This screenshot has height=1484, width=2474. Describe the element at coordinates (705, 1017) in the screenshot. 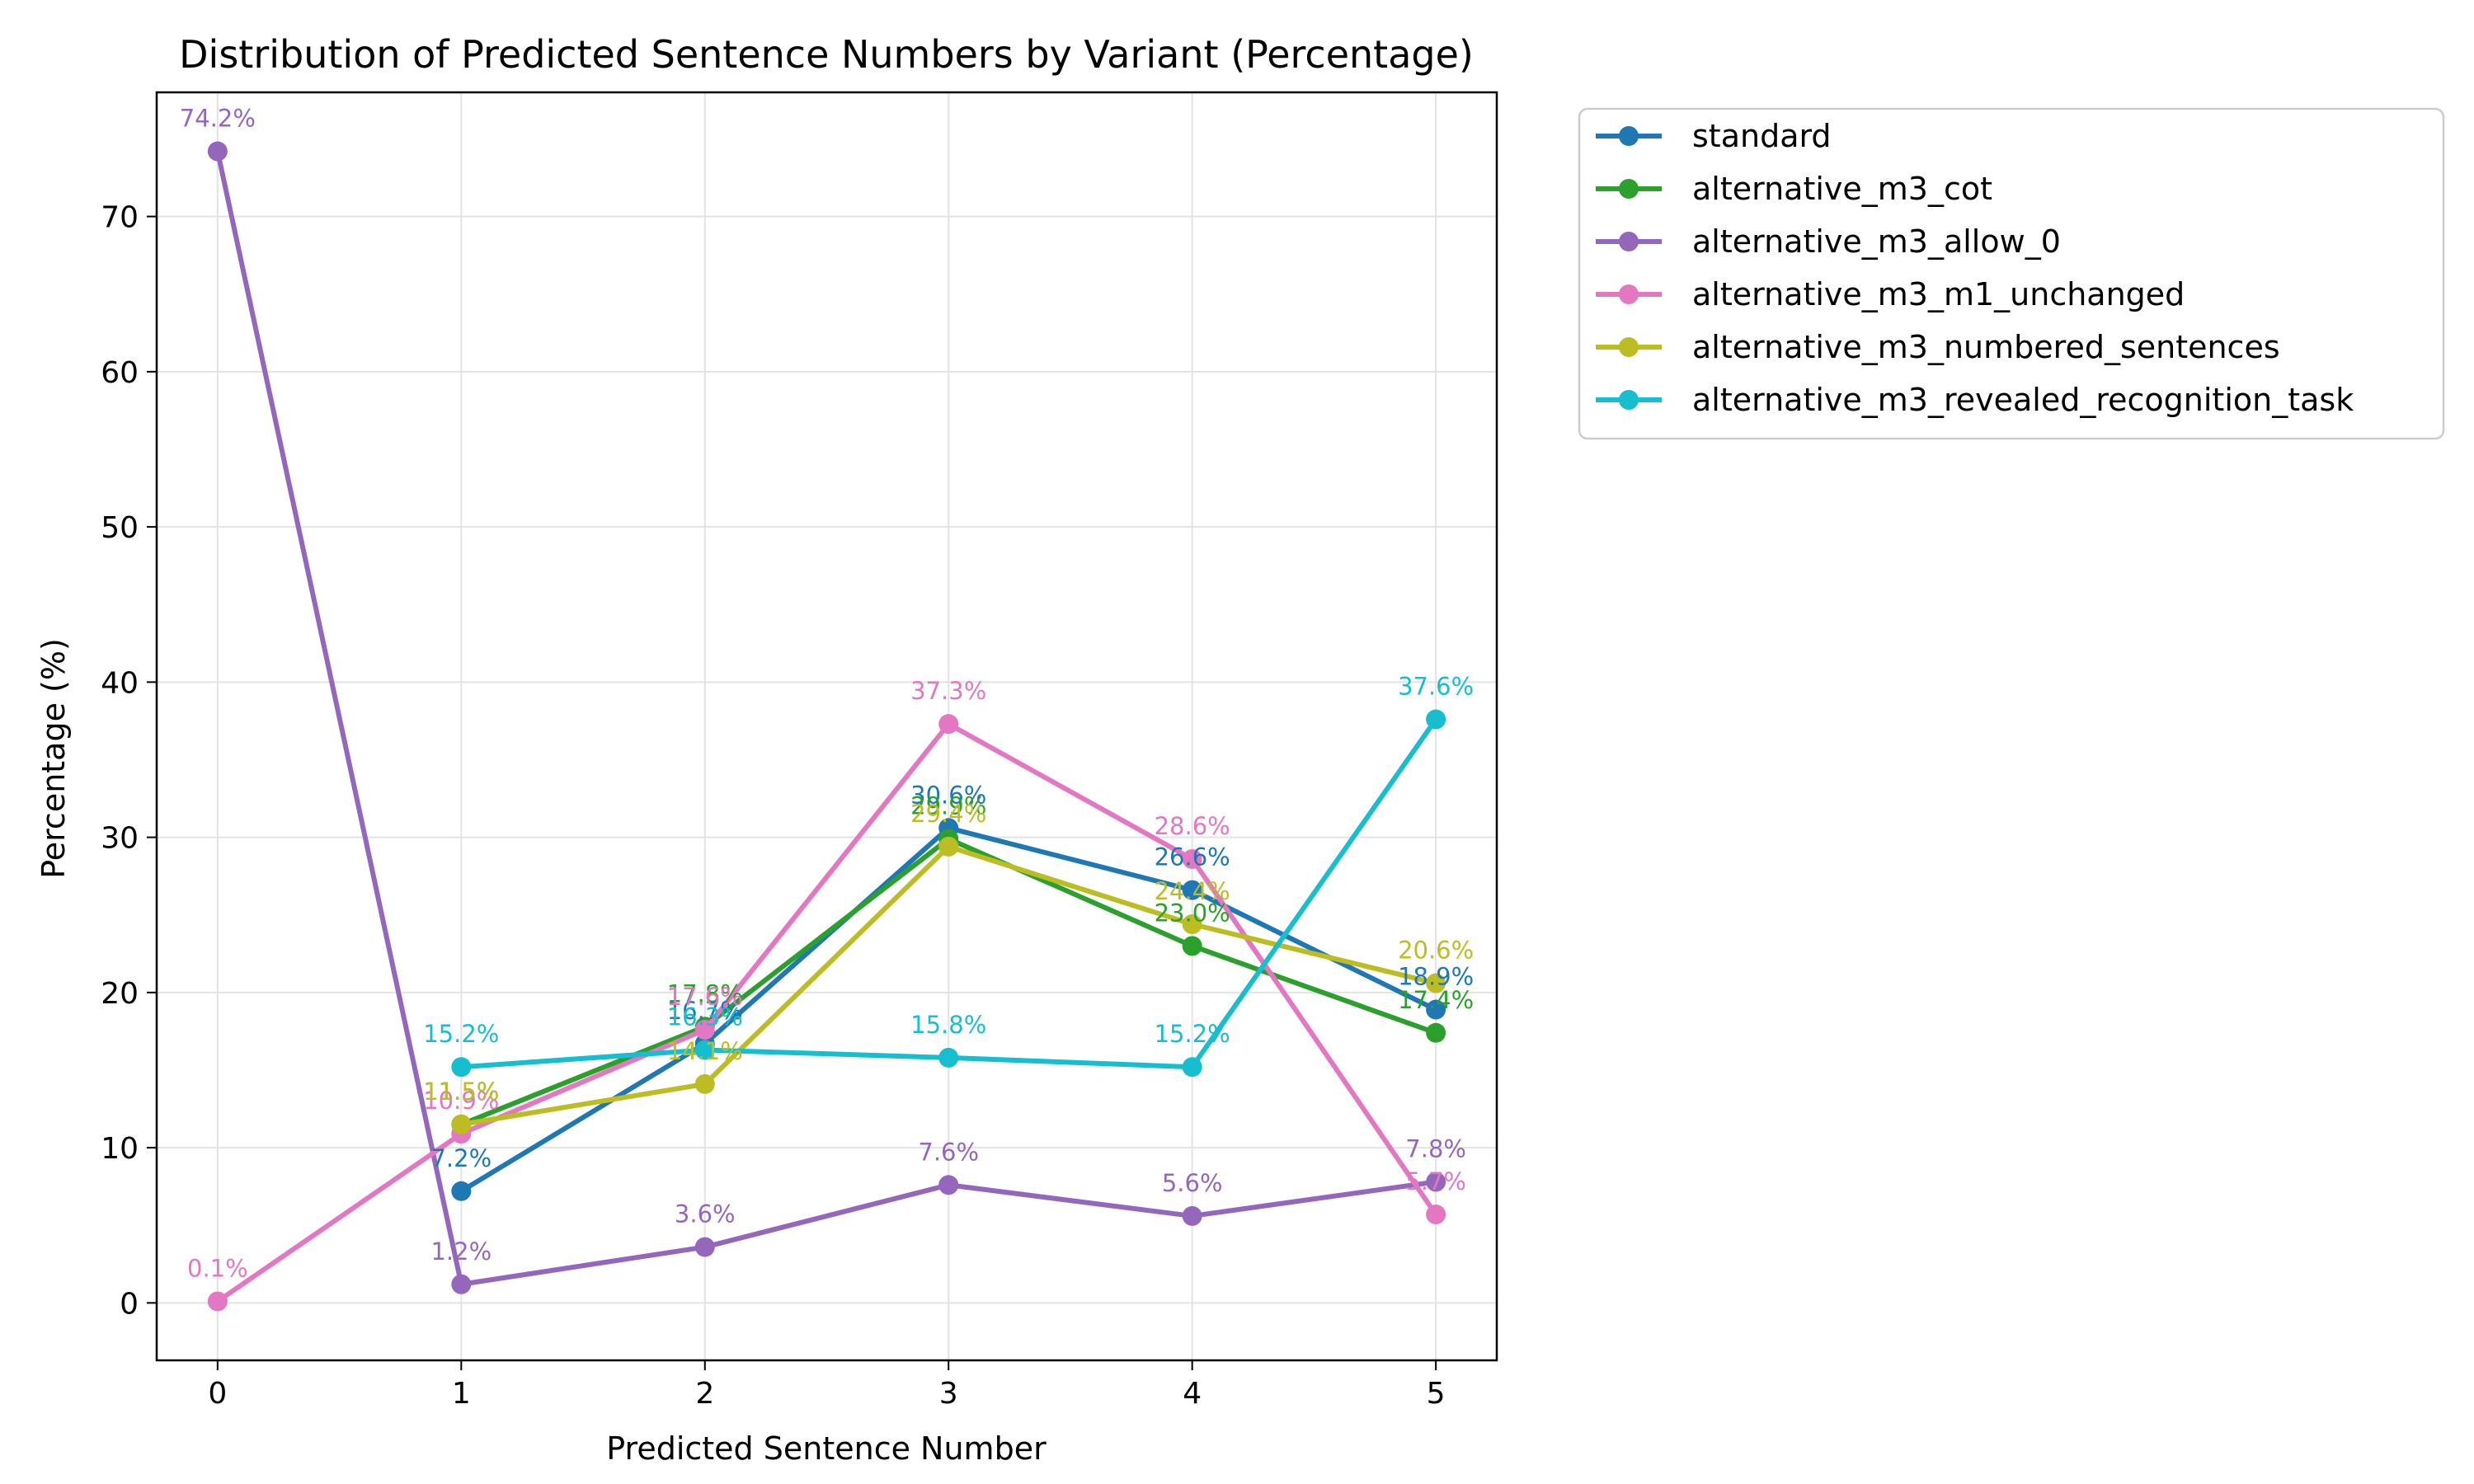

I see `data-label: 16.3%` at that location.